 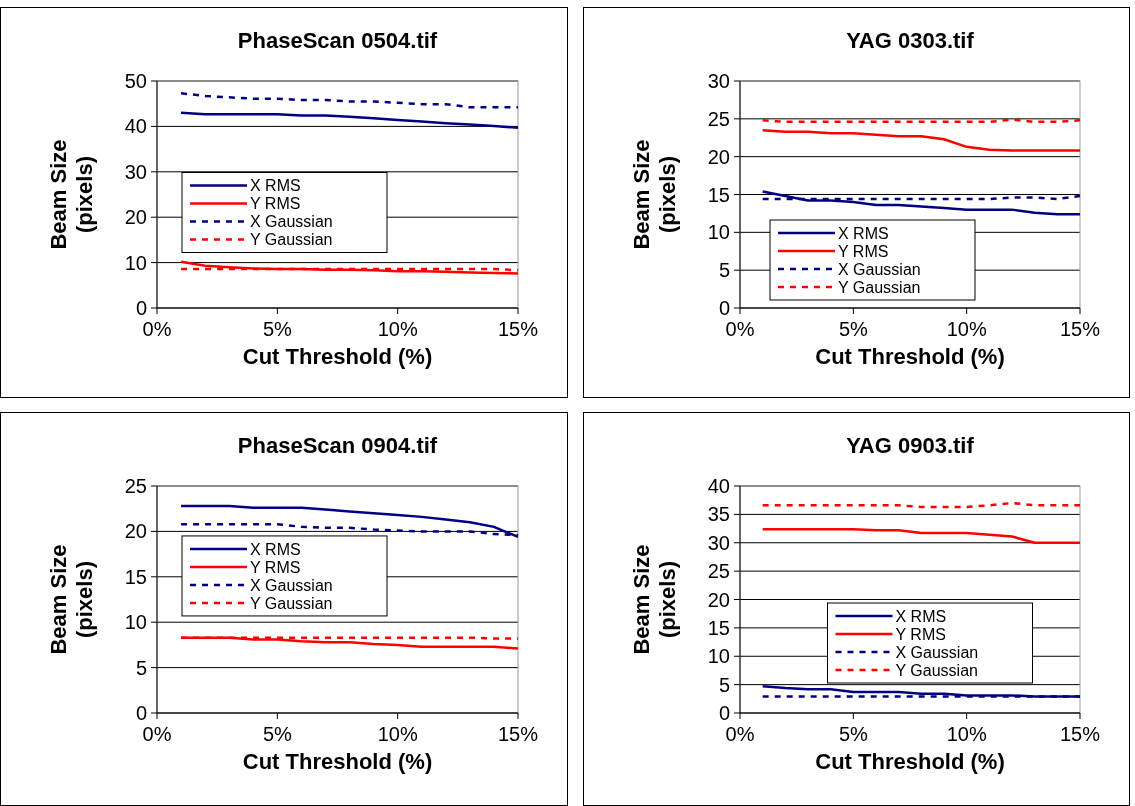 I want to click on y-tick-label: 50, so click(x=135, y=81).